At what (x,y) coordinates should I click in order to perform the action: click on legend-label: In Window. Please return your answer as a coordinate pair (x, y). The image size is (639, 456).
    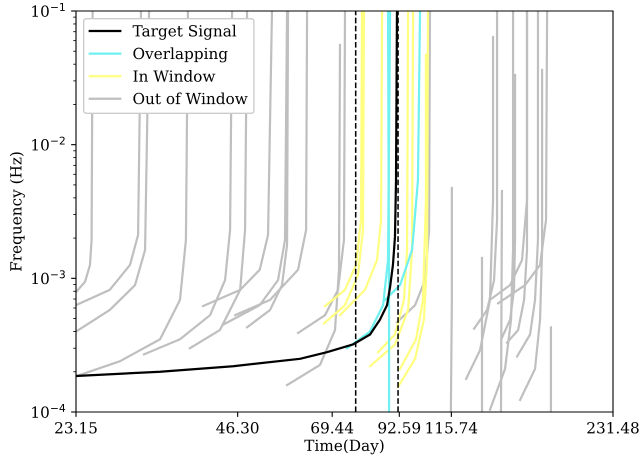
    Looking at the image, I should click on (174, 76).